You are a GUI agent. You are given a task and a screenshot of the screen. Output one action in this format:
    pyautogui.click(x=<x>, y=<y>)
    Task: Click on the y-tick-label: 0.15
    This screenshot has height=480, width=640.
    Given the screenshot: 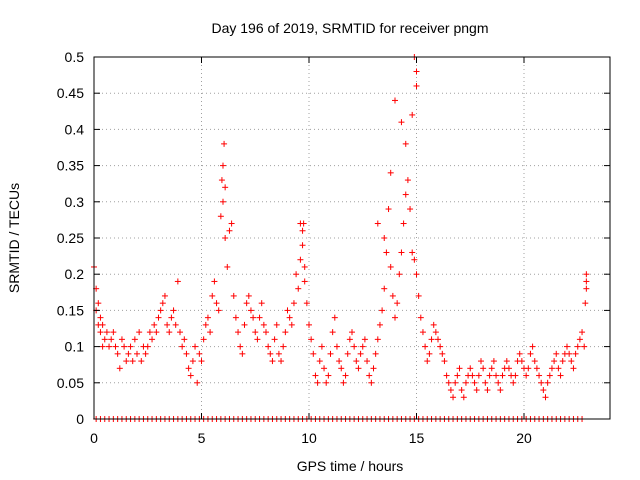 What is the action you would take?
    pyautogui.click(x=70, y=310)
    